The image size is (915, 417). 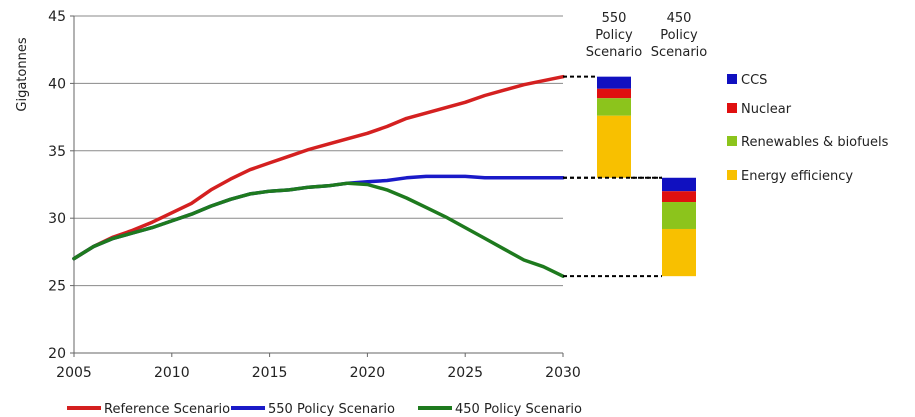 I want to click on legend-label: 450 Policy Scenario, so click(x=518, y=409).